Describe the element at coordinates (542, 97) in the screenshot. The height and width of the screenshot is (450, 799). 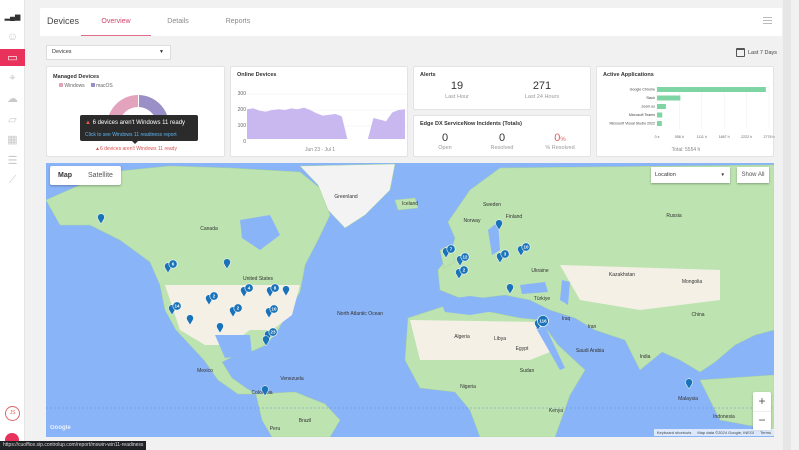
I see `alerts-last-24-label: Last 24 Hours` at that location.